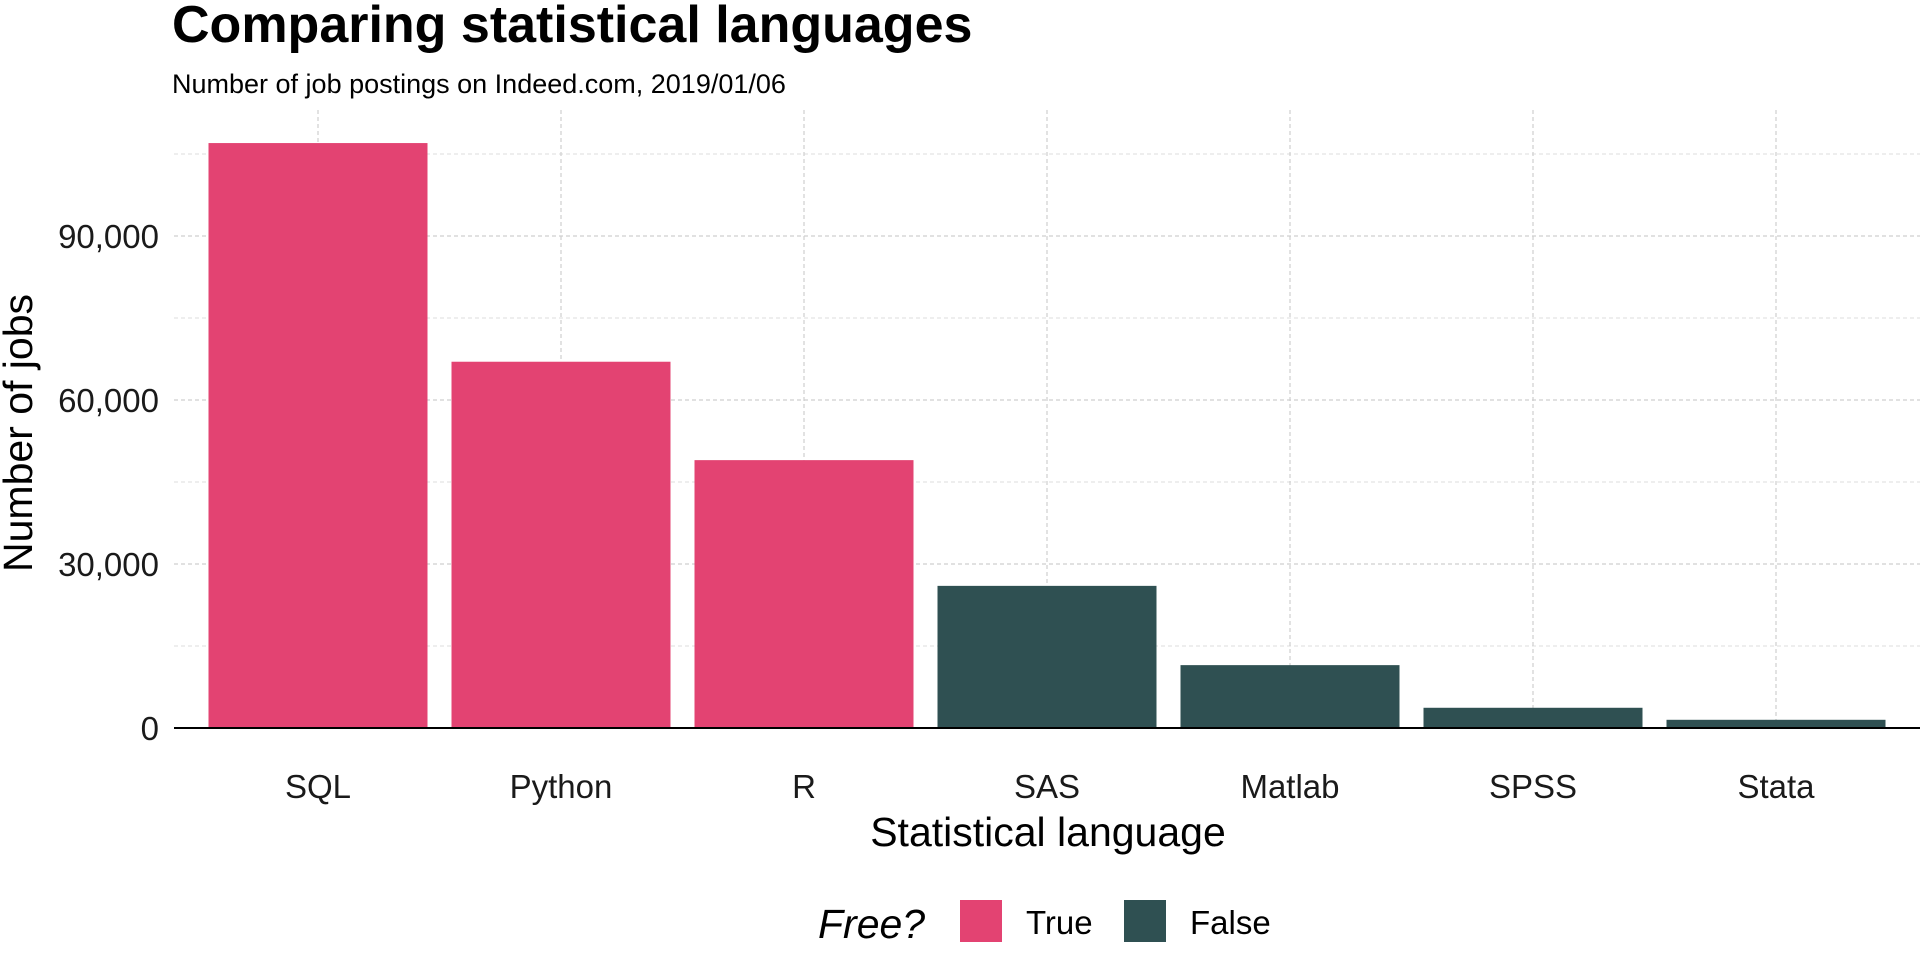  What do you see at coordinates (1230, 922) in the screenshot?
I see `legend-label-false: False` at bounding box center [1230, 922].